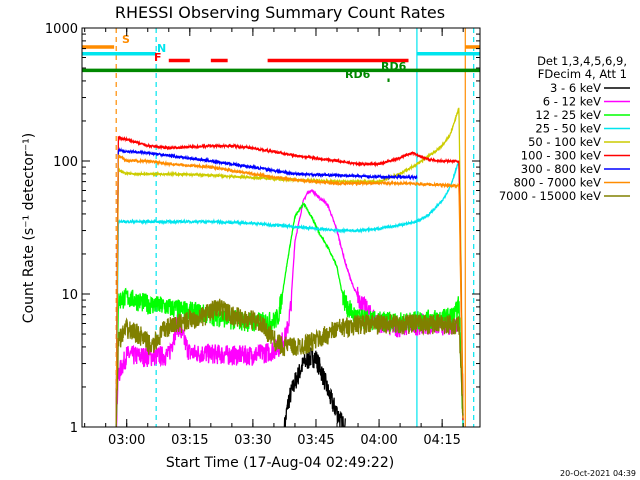 Image resolution: width=640 pixels, height=480 pixels. What do you see at coordinates (582, 74) in the screenshot?
I see `legend-header-line: FDecim 4, Att 1` at bounding box center [582, 74].